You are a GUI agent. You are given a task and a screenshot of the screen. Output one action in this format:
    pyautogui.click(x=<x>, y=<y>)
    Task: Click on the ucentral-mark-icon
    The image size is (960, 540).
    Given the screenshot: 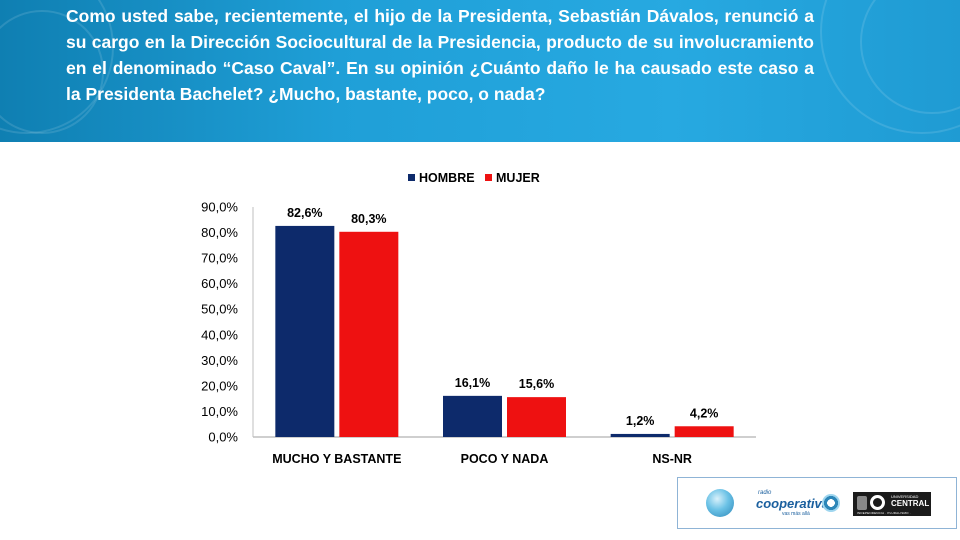 What is the action you would take?
    pyautogui.click(x=862, y=503)
    